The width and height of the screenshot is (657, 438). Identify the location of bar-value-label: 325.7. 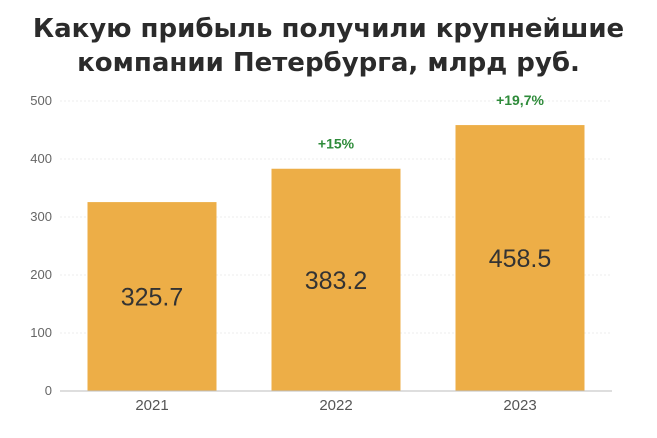
(152, 298).